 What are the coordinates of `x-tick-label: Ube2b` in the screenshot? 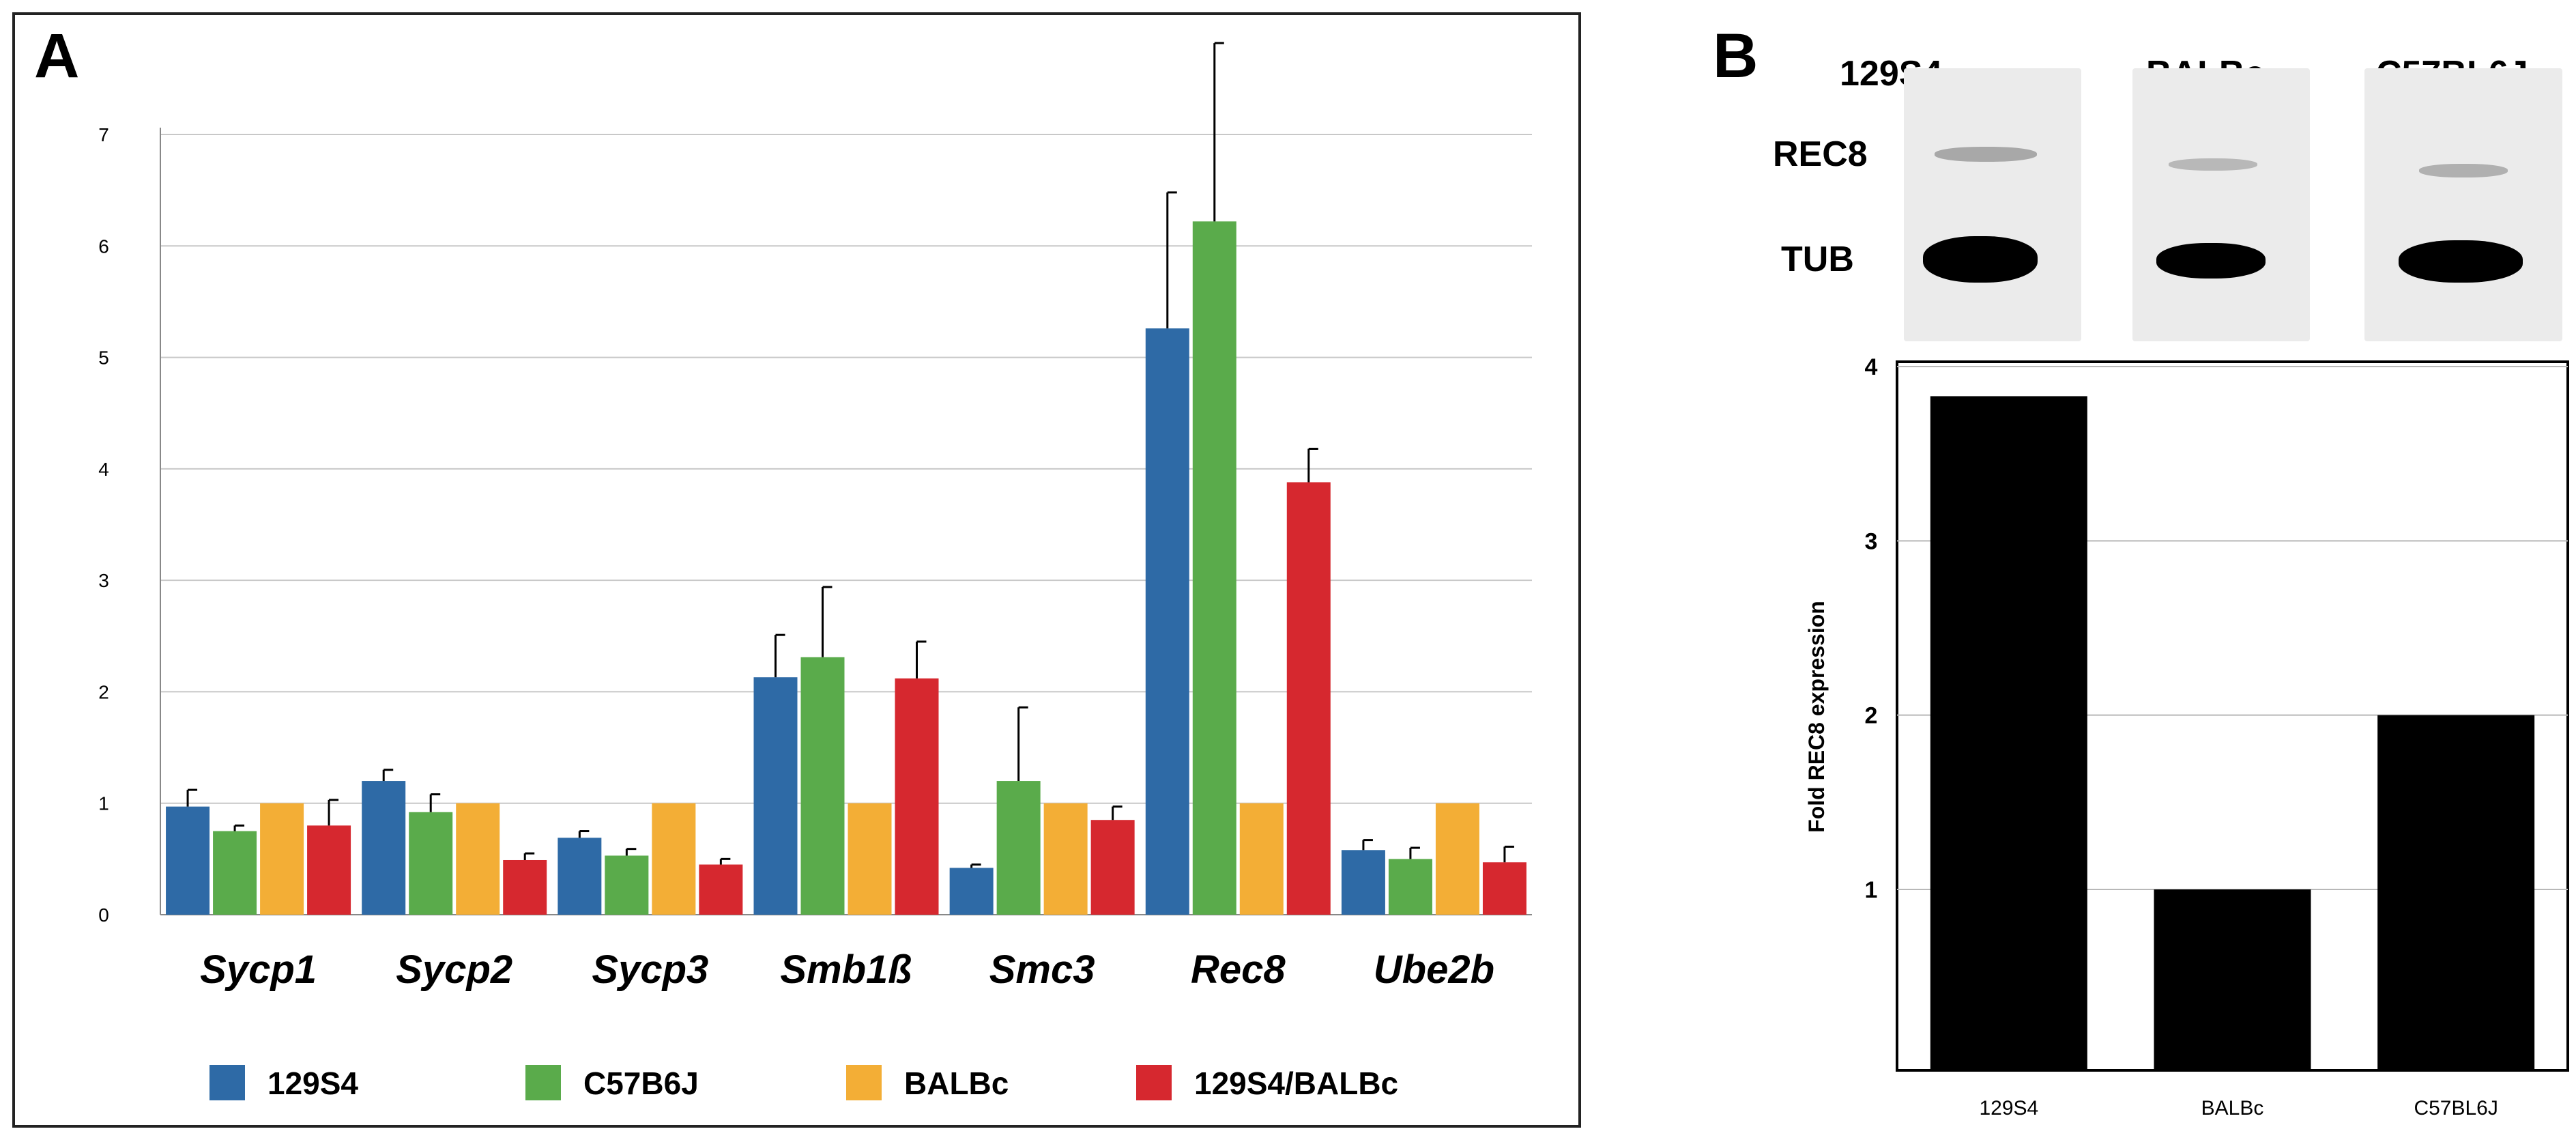 It's located at (1434, 969).